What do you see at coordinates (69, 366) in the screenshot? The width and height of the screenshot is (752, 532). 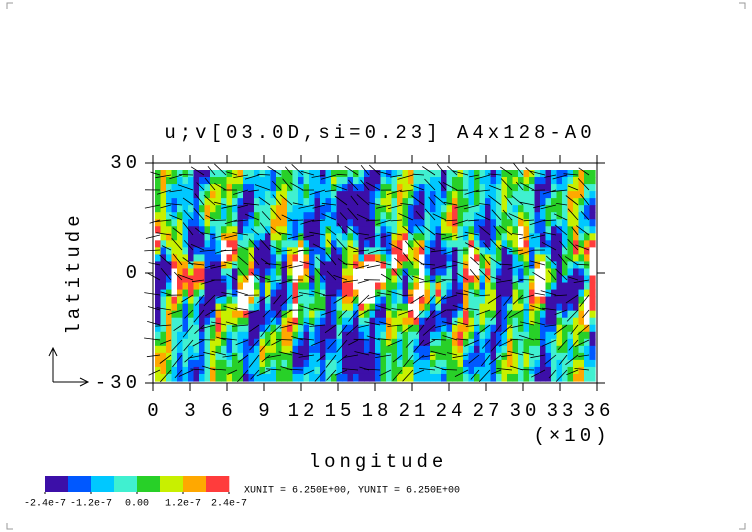 I see `reference-vector` at bounding box center [69, 366].